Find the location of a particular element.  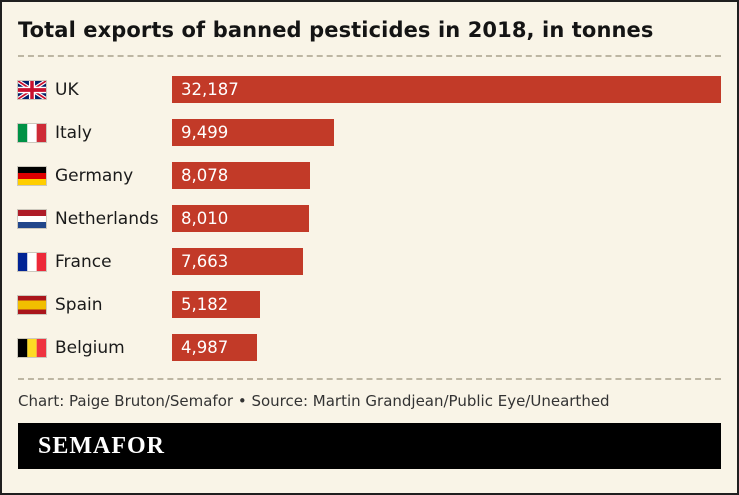

chart-row: Italy 9,499 is located at coordinates (369, 132).